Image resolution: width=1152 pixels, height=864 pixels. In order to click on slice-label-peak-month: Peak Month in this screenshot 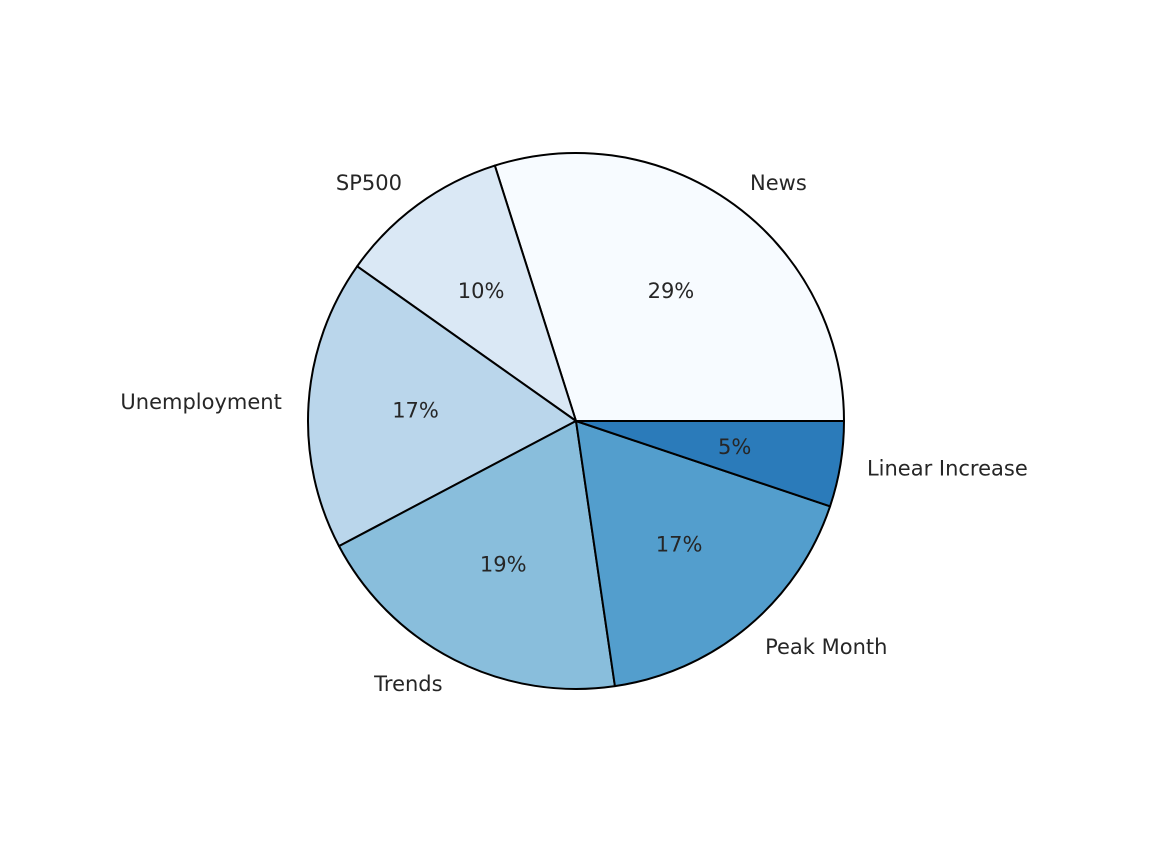, I will do `click(826, 647)`.